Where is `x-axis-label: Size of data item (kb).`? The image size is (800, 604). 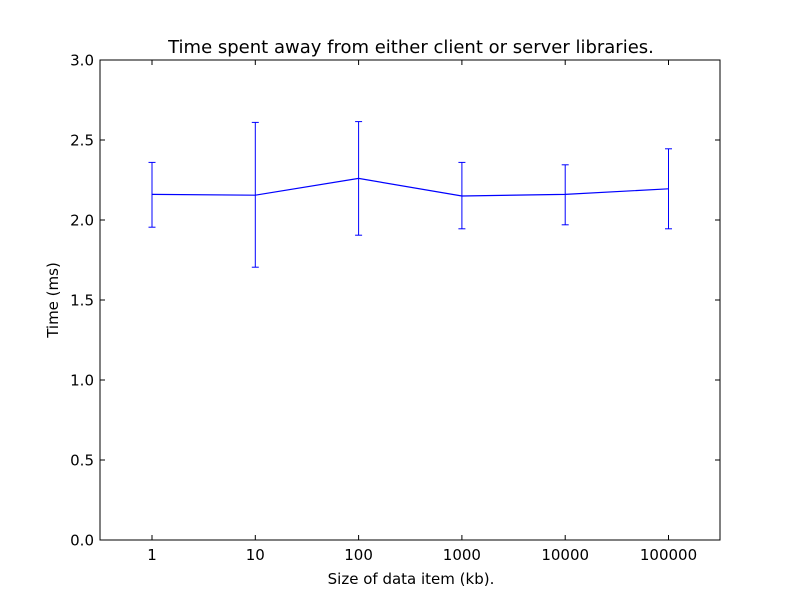
x-axis-label: Size of data item (kb). is located at coordinates (411, 579).